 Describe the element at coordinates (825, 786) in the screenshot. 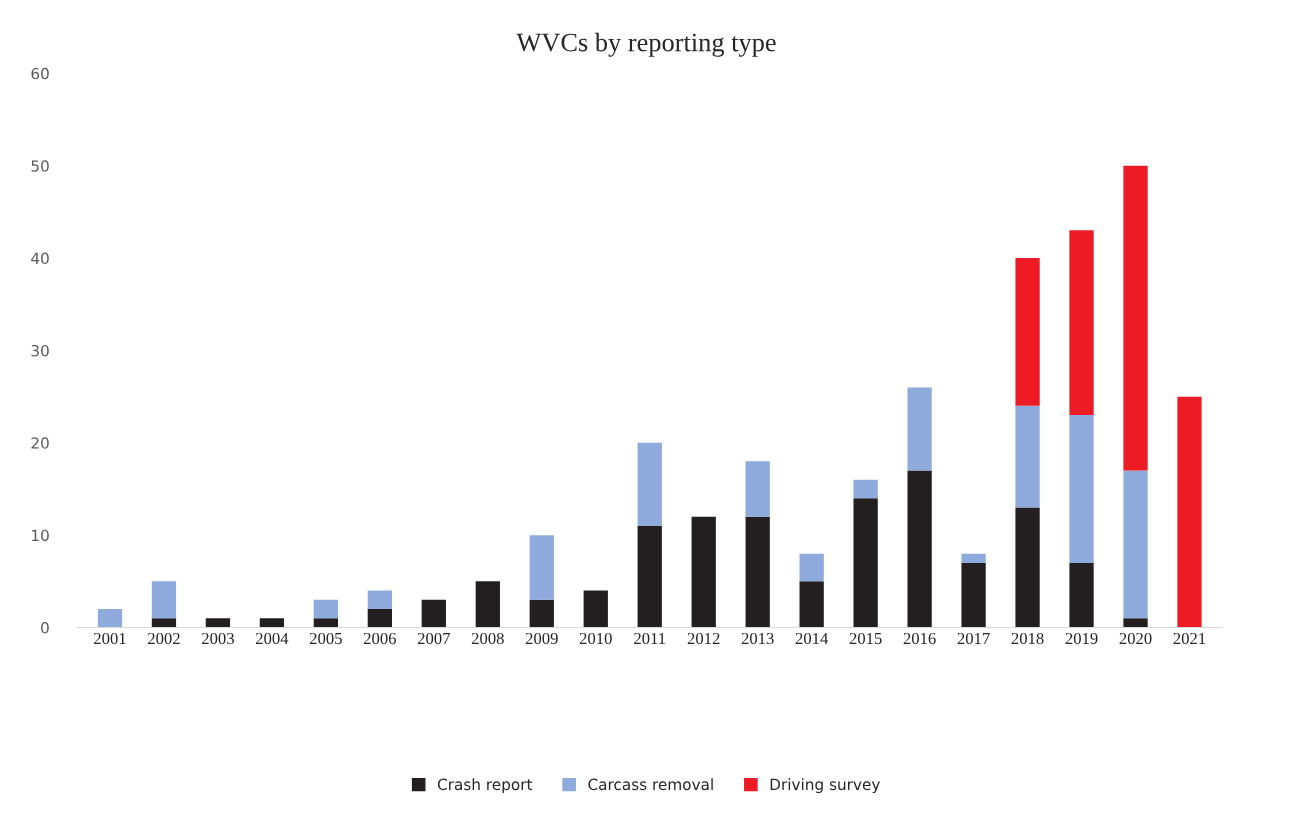

I see `legend-label: Driving survey` at that location.